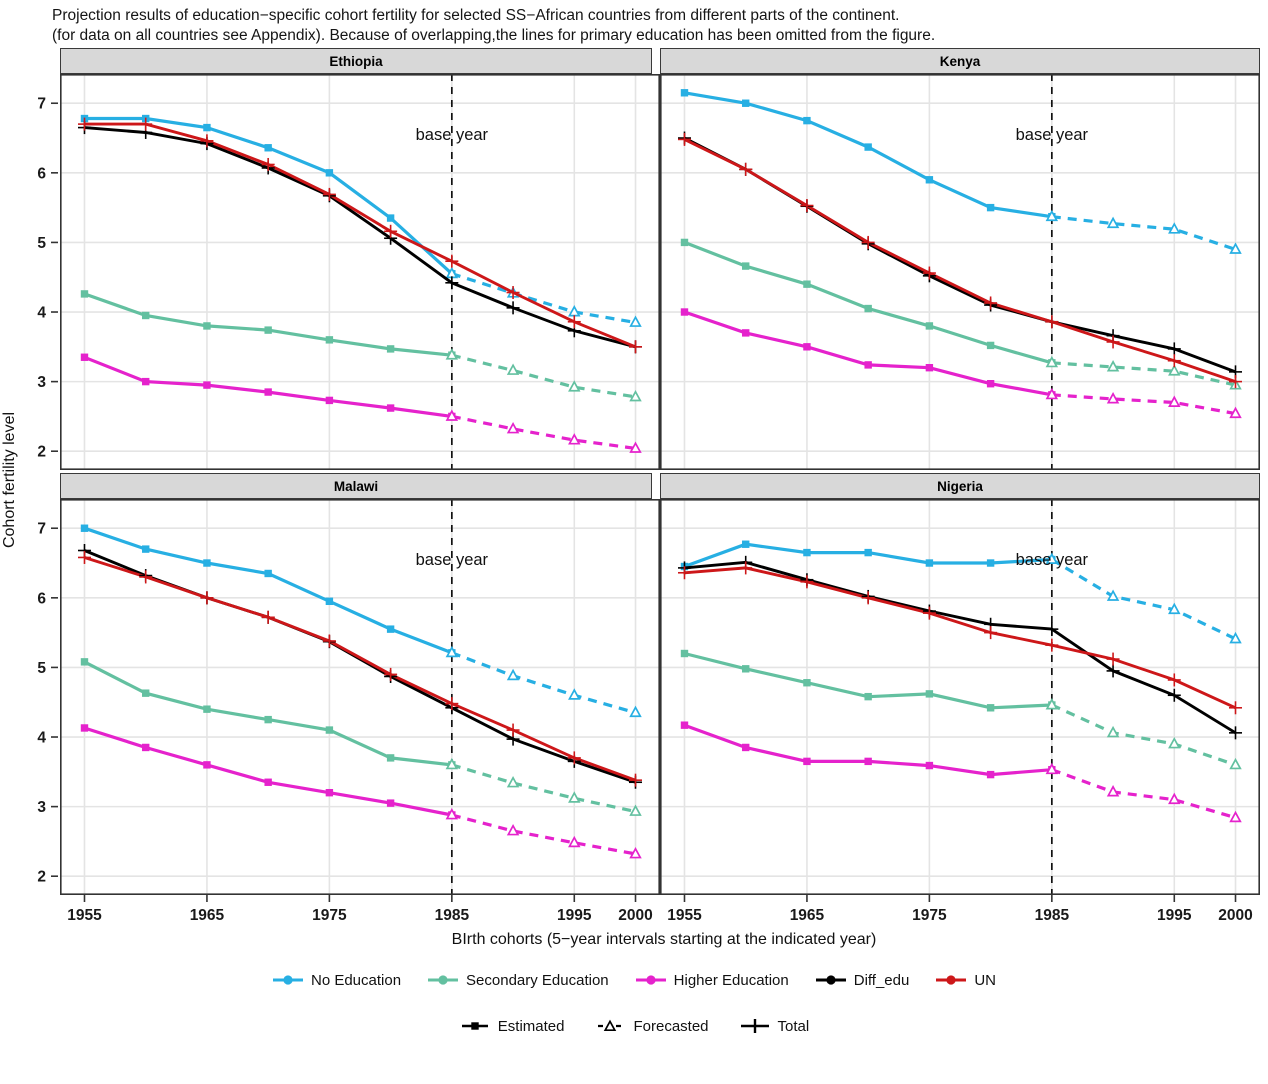 The height and width of the screenshot is (1084, 1268). What do you see at coordinates (40, 61) in the screenshot?
I see `axis-corner` at bounding box center [40, 61].